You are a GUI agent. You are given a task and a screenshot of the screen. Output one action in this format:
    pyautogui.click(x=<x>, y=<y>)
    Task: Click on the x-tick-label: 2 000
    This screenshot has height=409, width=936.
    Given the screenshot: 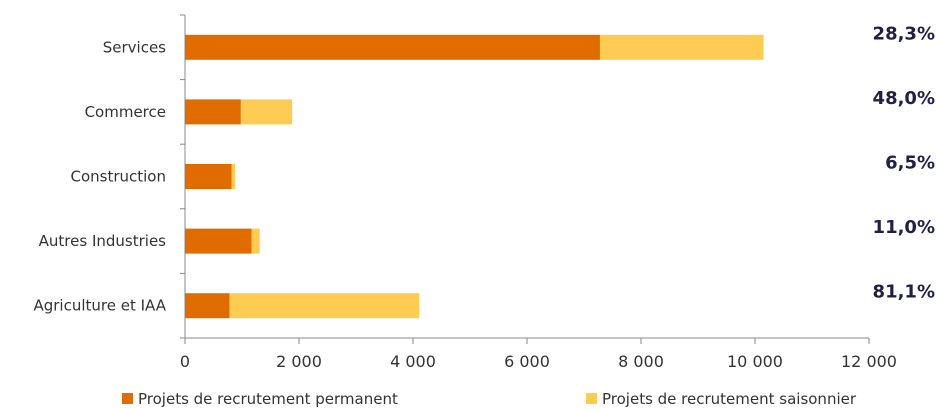 What is the action you would take?
    pyautogui.click(x=299, y=361)
    